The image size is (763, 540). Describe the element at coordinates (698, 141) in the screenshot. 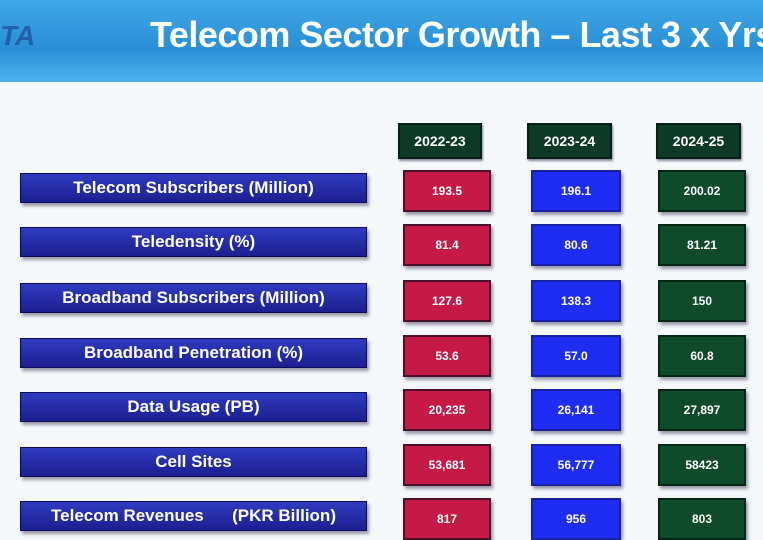

I see `year-header: 2024-25` at that location.